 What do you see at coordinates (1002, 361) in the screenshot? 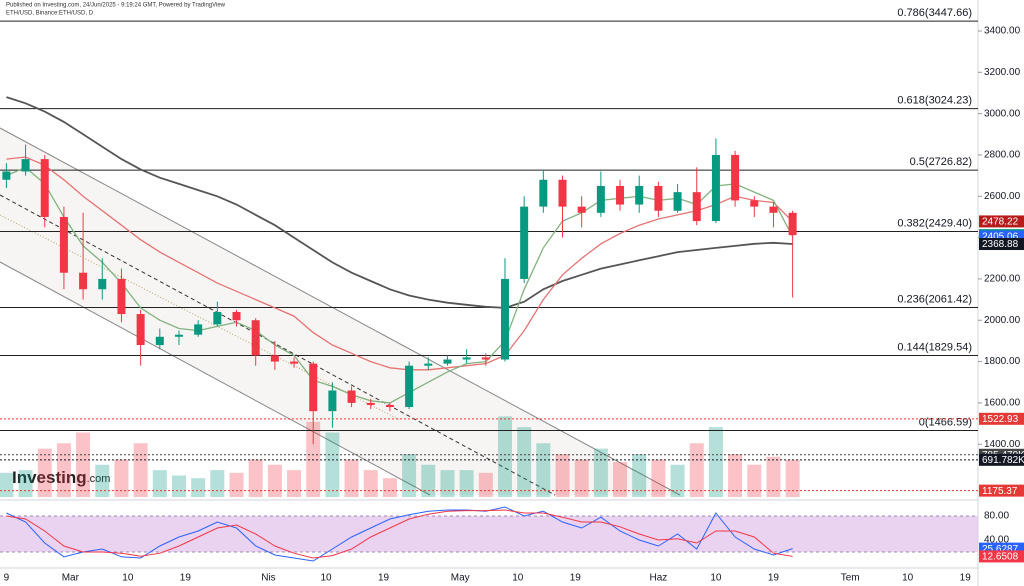
I see `y-tick-label: 1800.00` at bounding box center [1002, 361].